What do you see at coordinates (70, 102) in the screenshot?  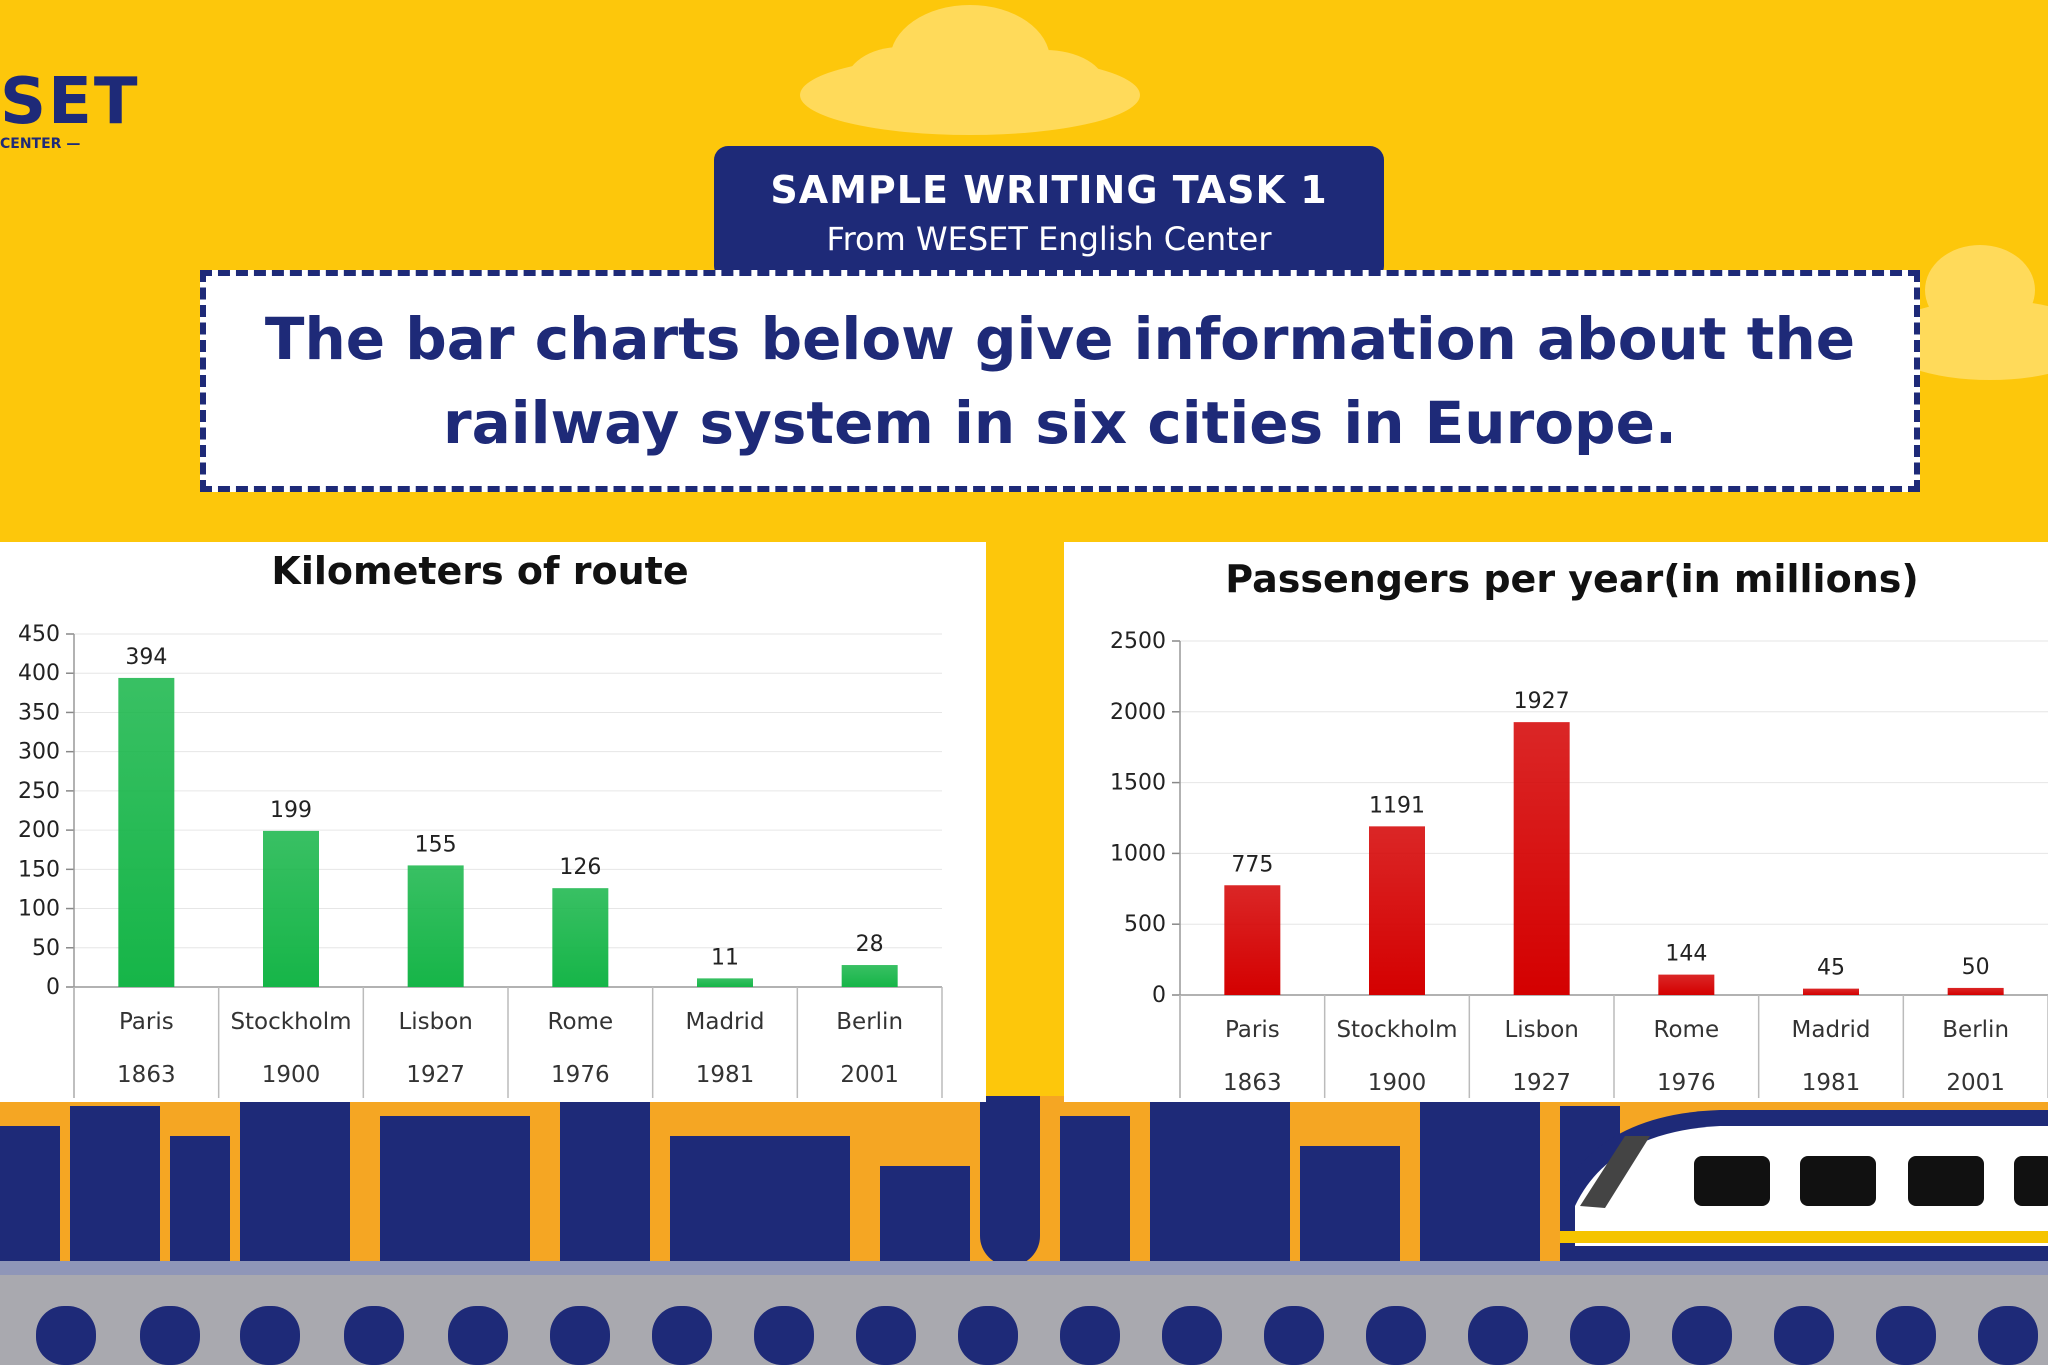 I see `logo-text: SET` at bounding box center [70, 102].